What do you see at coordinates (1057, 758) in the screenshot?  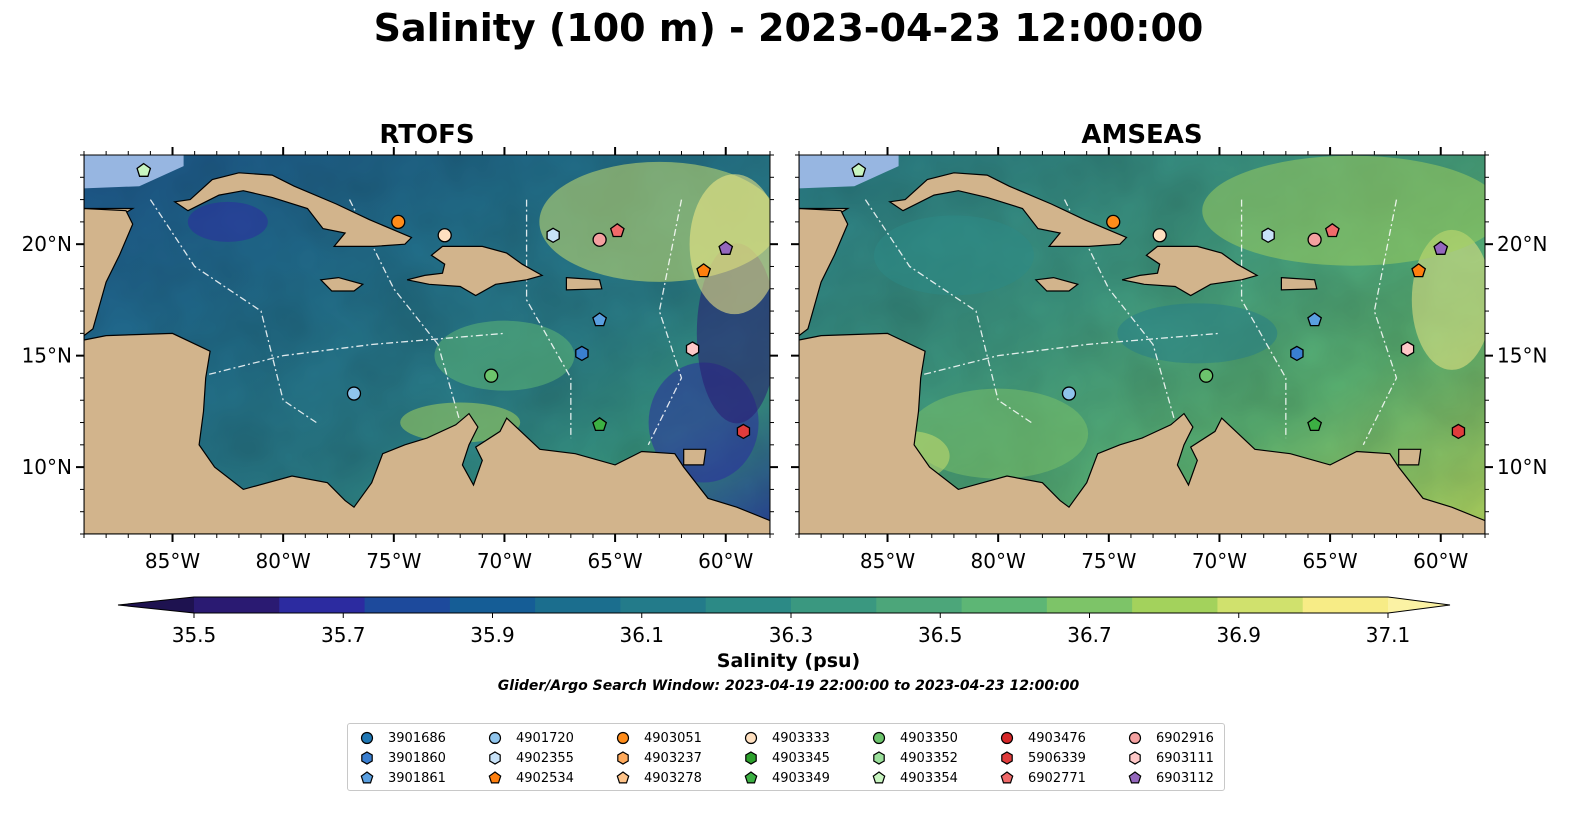 I see `legend-label: 5906339` at bounding box center [1057, 758].